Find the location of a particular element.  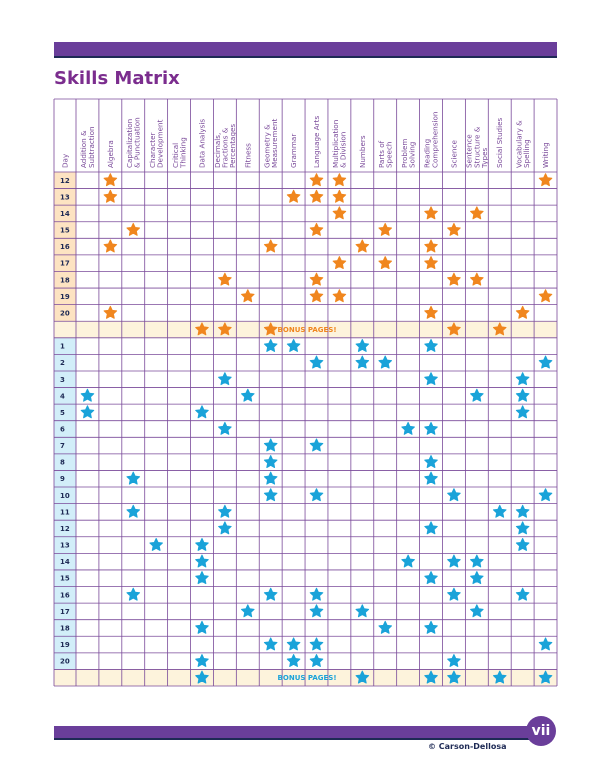

column-header: SentenceStructure &Types is located at coordinates (477, 147).